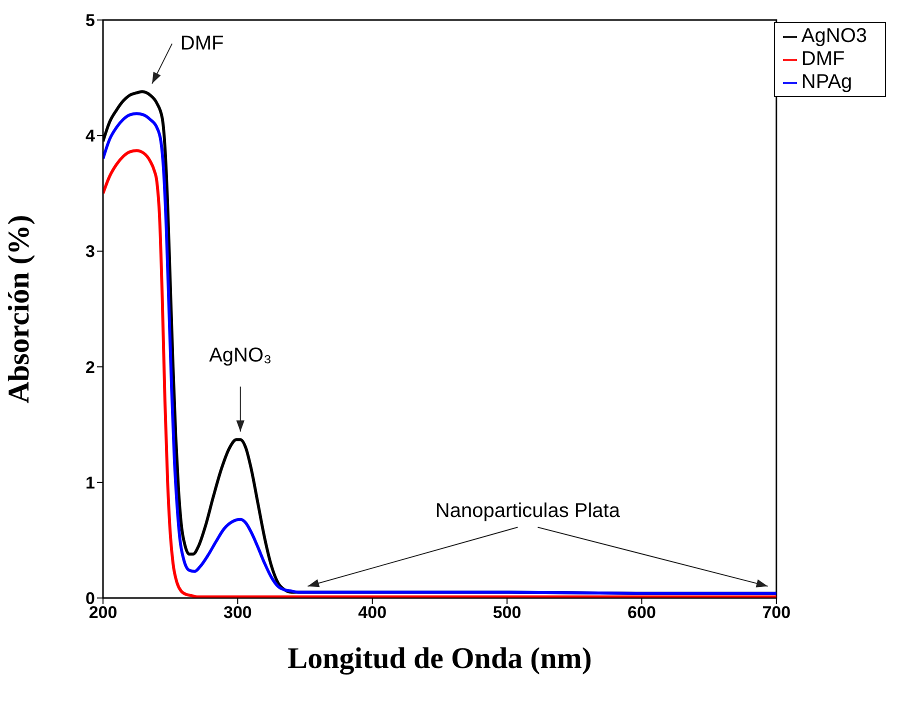 This screenshot has width=903, height=711. Describe the element at coordinates (202, 43) in the screenshot. I see `annotation: DMF` at that location.